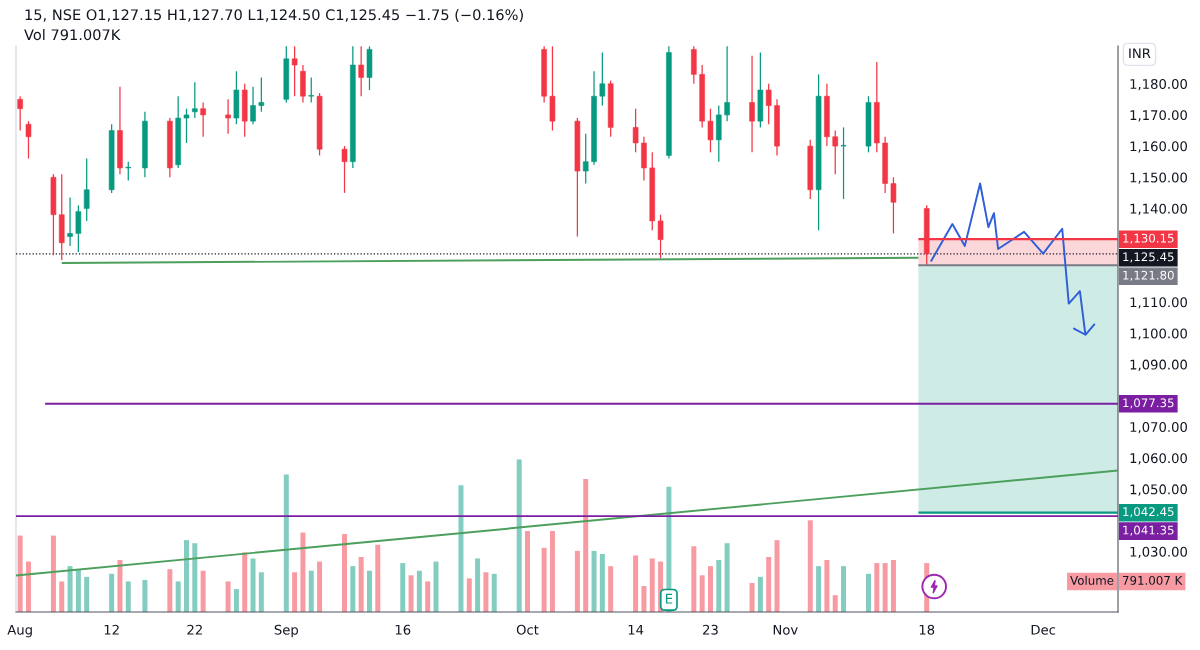  Describe the element at coordinates (1092, 580) in the screenshot. I see `annotation: Volume` at that location.